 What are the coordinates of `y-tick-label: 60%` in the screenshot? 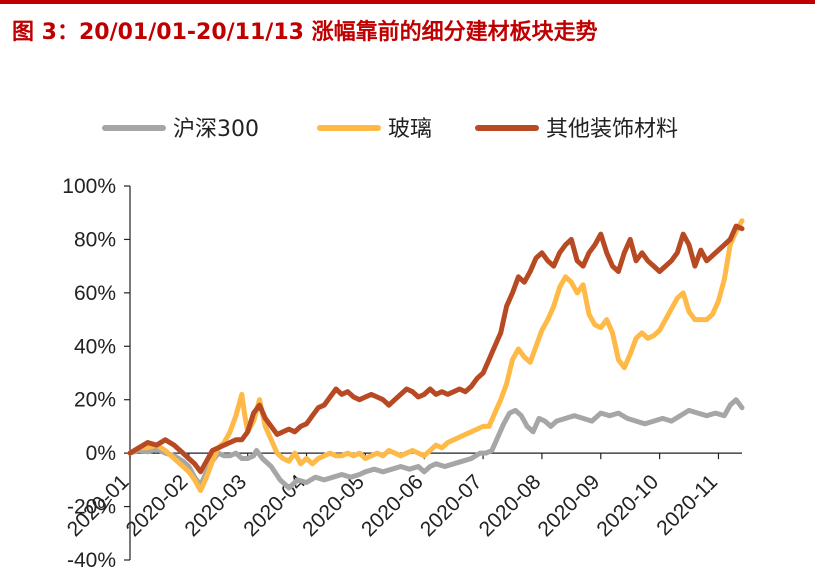 It's located at (95, 293).